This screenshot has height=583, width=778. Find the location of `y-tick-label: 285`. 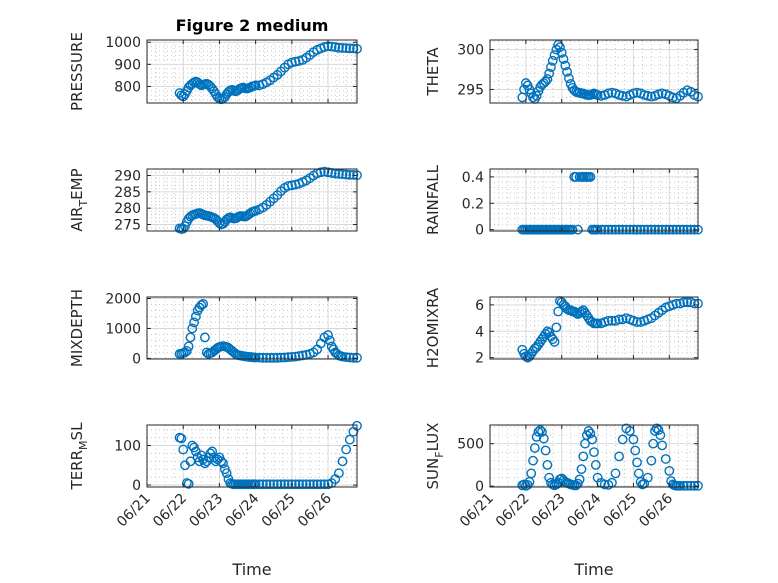

y-tick-label: 285 is located at coordinates (127, 193).